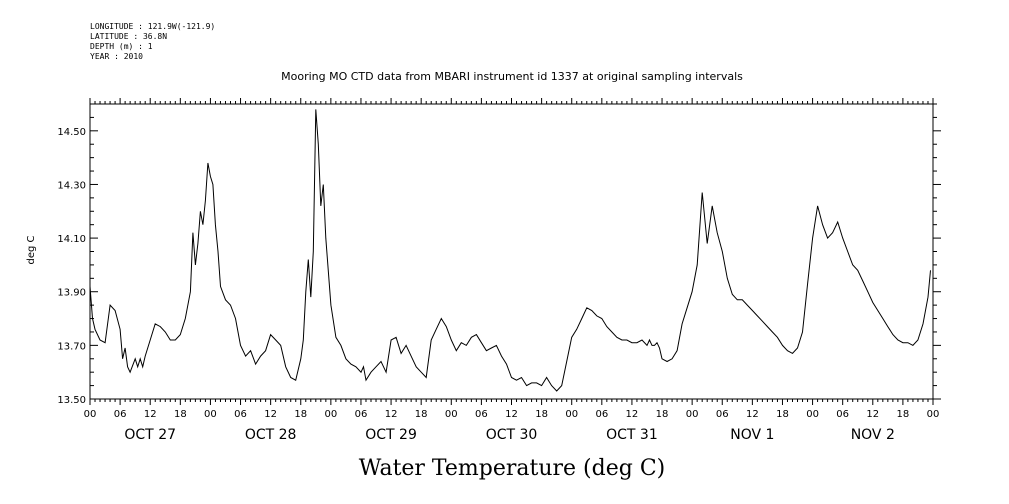 The height and width of the screenshot is (504, 1009). I want to click on year-text: YEAR : 2010, so click(116, 56).